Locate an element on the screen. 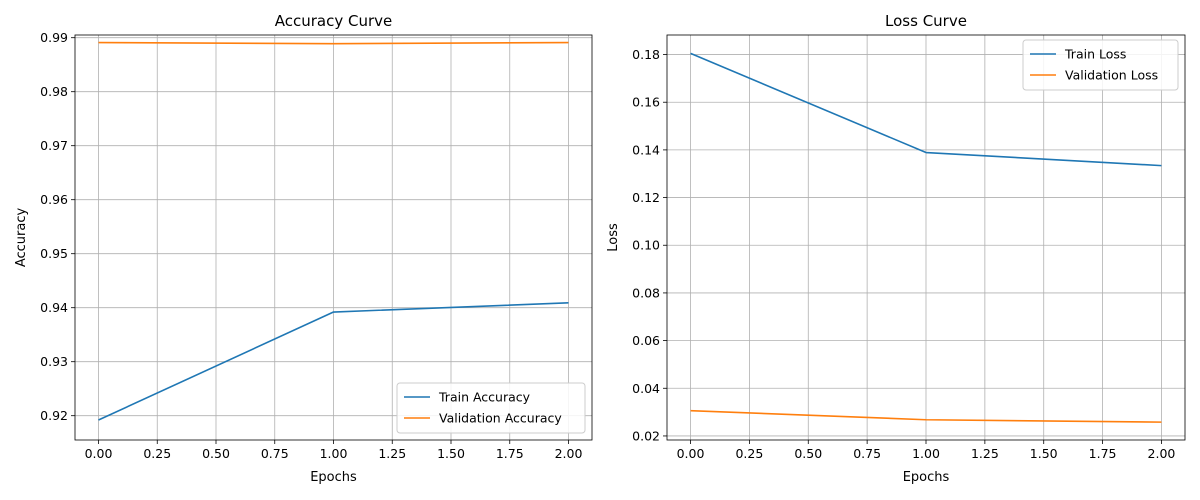  y-tick-label: 0.95 is located at coordinates (54, 253).